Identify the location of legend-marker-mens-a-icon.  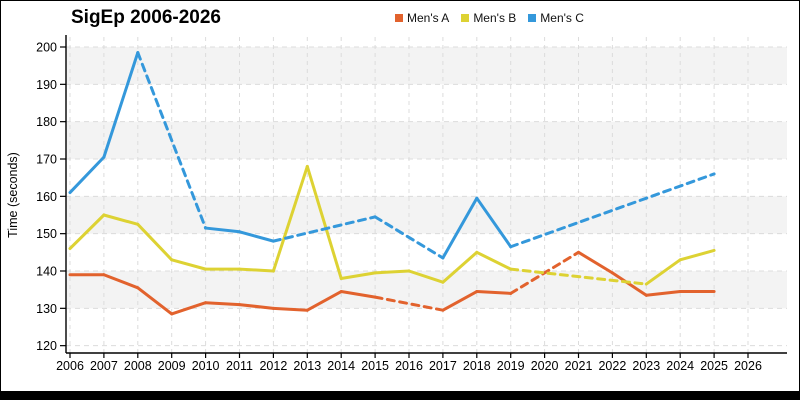
(399, 18).